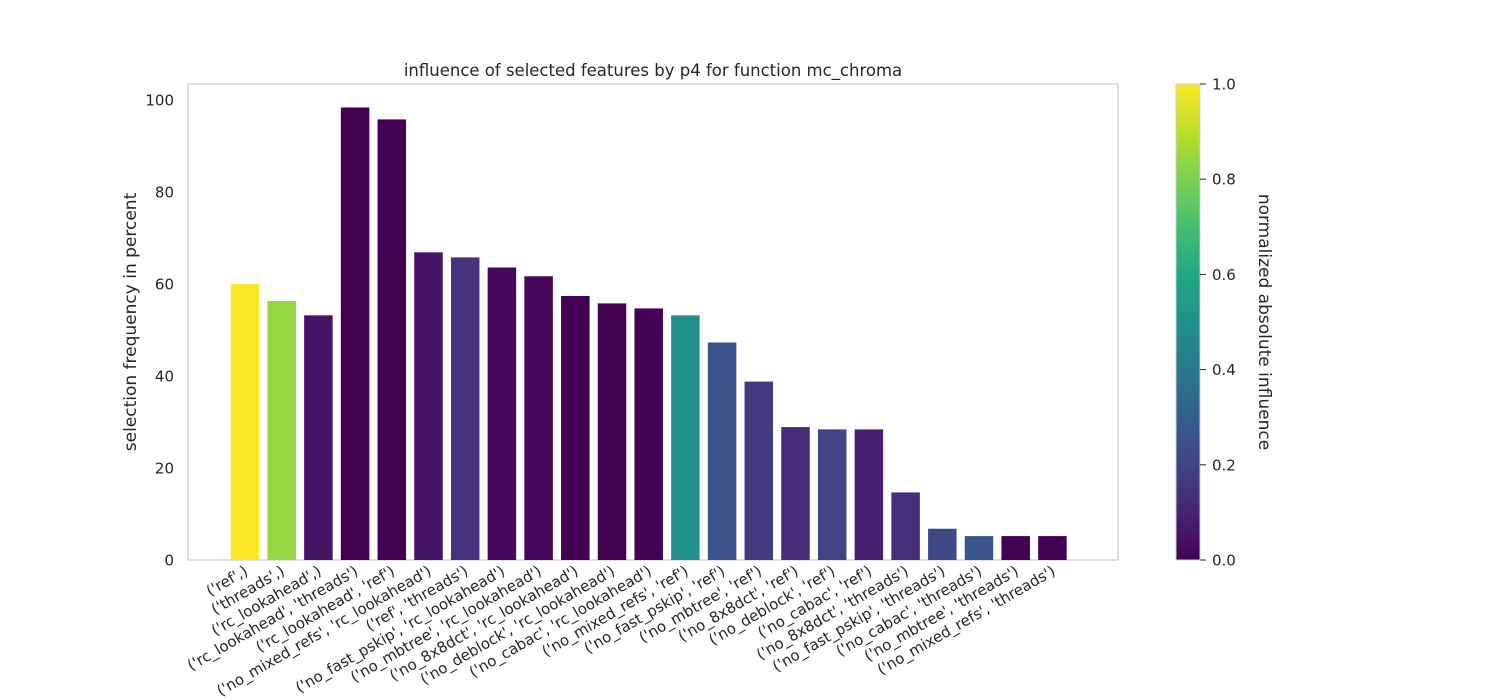 This screenshot has height=700, width=1500. Describe the element at coordinates (159, 101) in the screenshot. I see `y-tick-label: 100` at that location.